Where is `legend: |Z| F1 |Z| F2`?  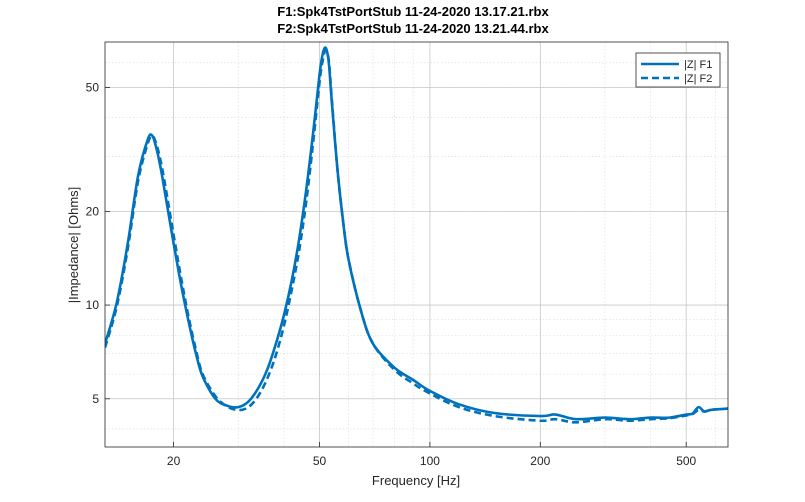
legend: |Z| F1 |Z| F2 is located at coordinates (678, 70).